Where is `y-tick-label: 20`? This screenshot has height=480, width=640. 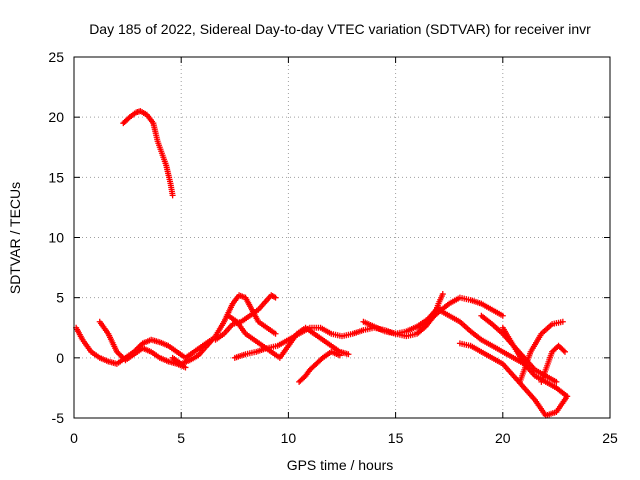
y-tick-label: 20 is located at coordinates (56, 117).